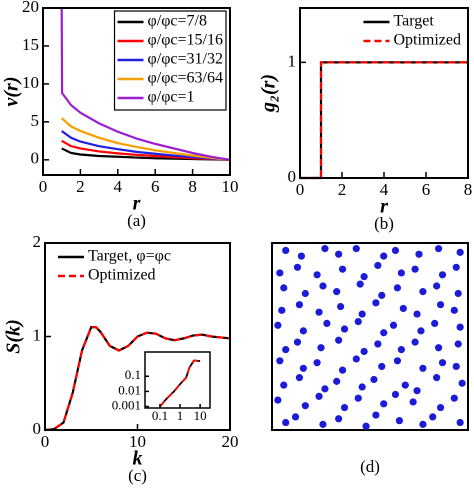 The width and height of the screenshot is (474, 488). I want to click on x-tick-label: 2, so click(80, 186).